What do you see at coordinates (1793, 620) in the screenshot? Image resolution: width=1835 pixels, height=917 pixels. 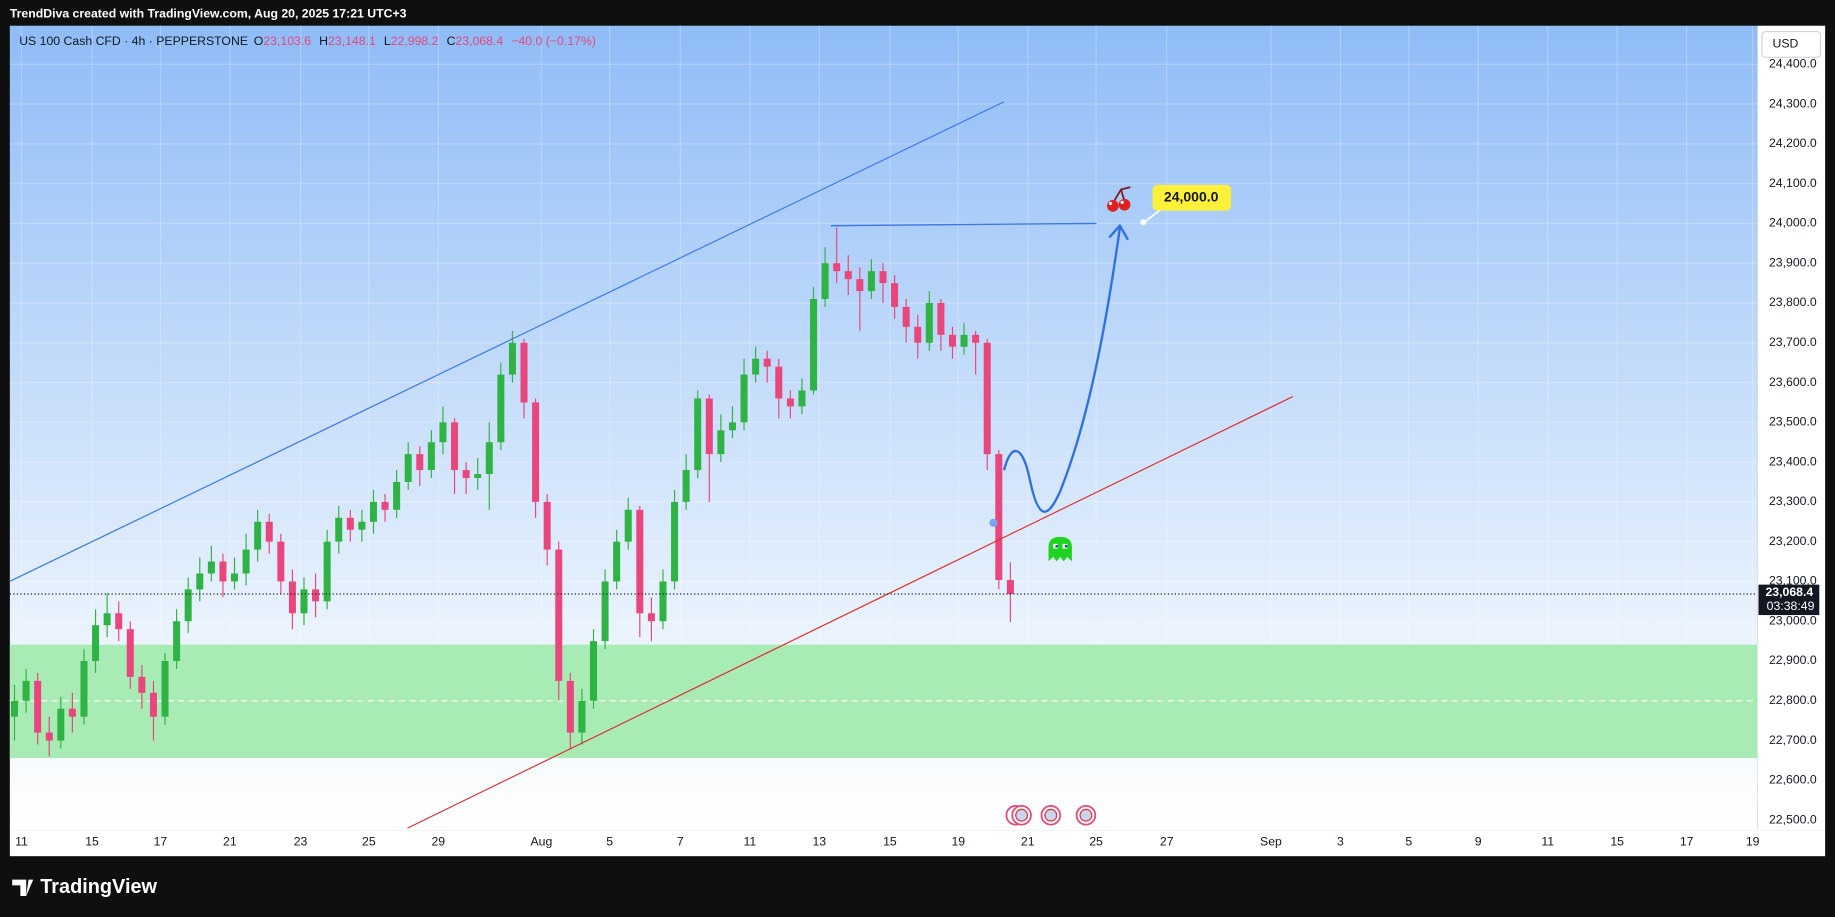 I see `y-tick-label: 23,000.0` at bounding box center [1793, 620].